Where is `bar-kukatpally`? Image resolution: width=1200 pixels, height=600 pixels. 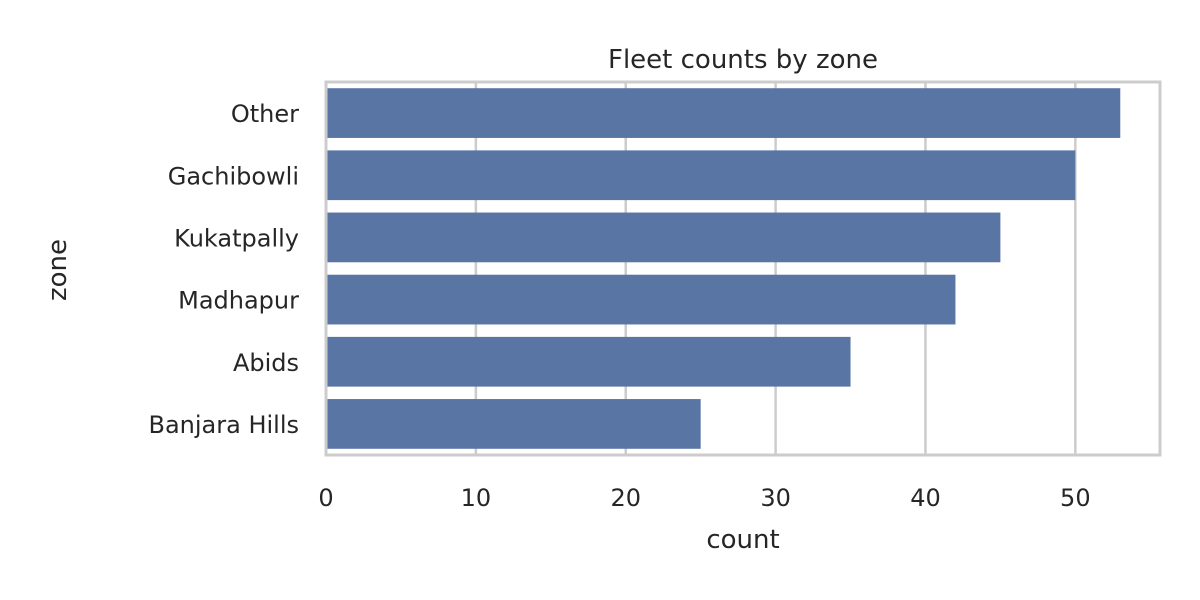
bar-kukatpally is located at coordinates (663, 237).